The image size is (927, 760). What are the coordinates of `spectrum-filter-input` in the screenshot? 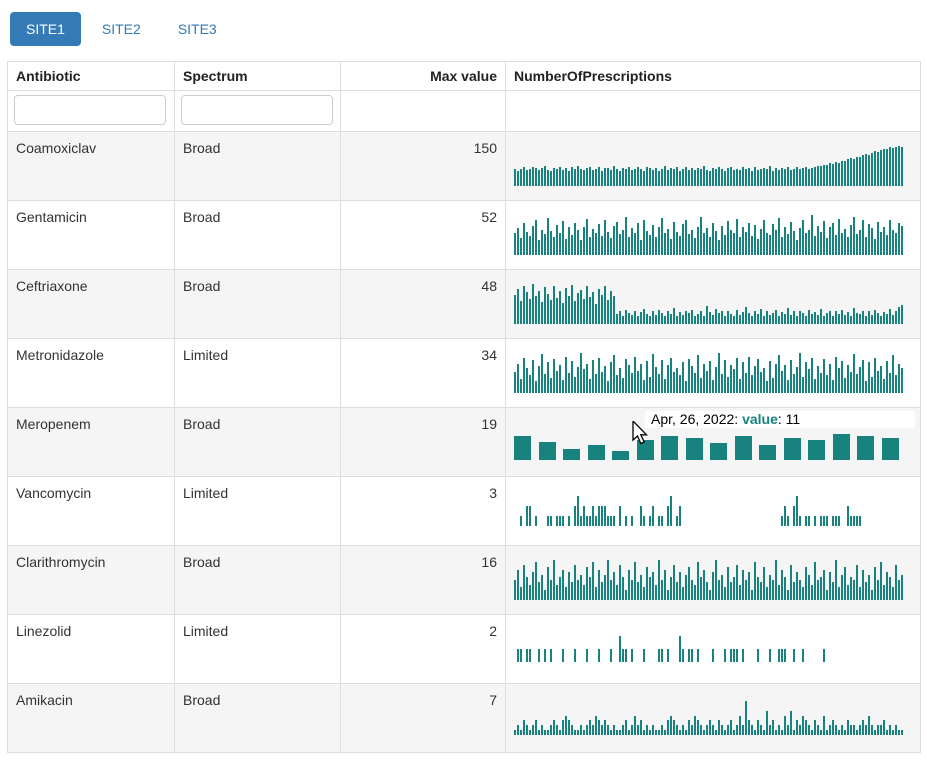 It's located at (257, 110).